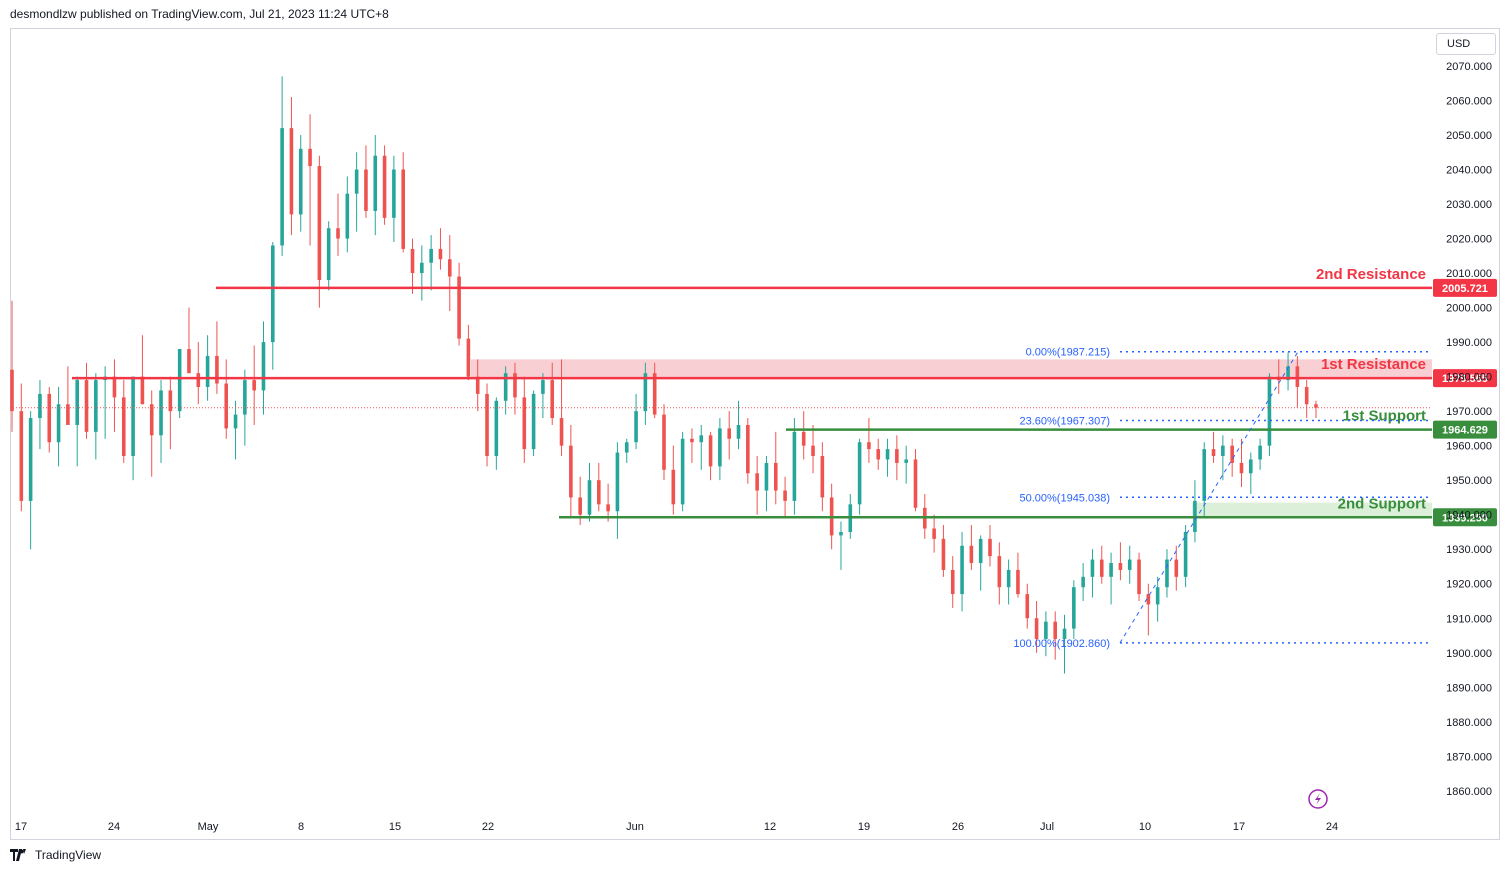 The image size is (1510, 875). What do you see at coordinates (55, 855) in the screenshot?
I see `tradingview-logo: TradingView` at bounding box center [55, 855].